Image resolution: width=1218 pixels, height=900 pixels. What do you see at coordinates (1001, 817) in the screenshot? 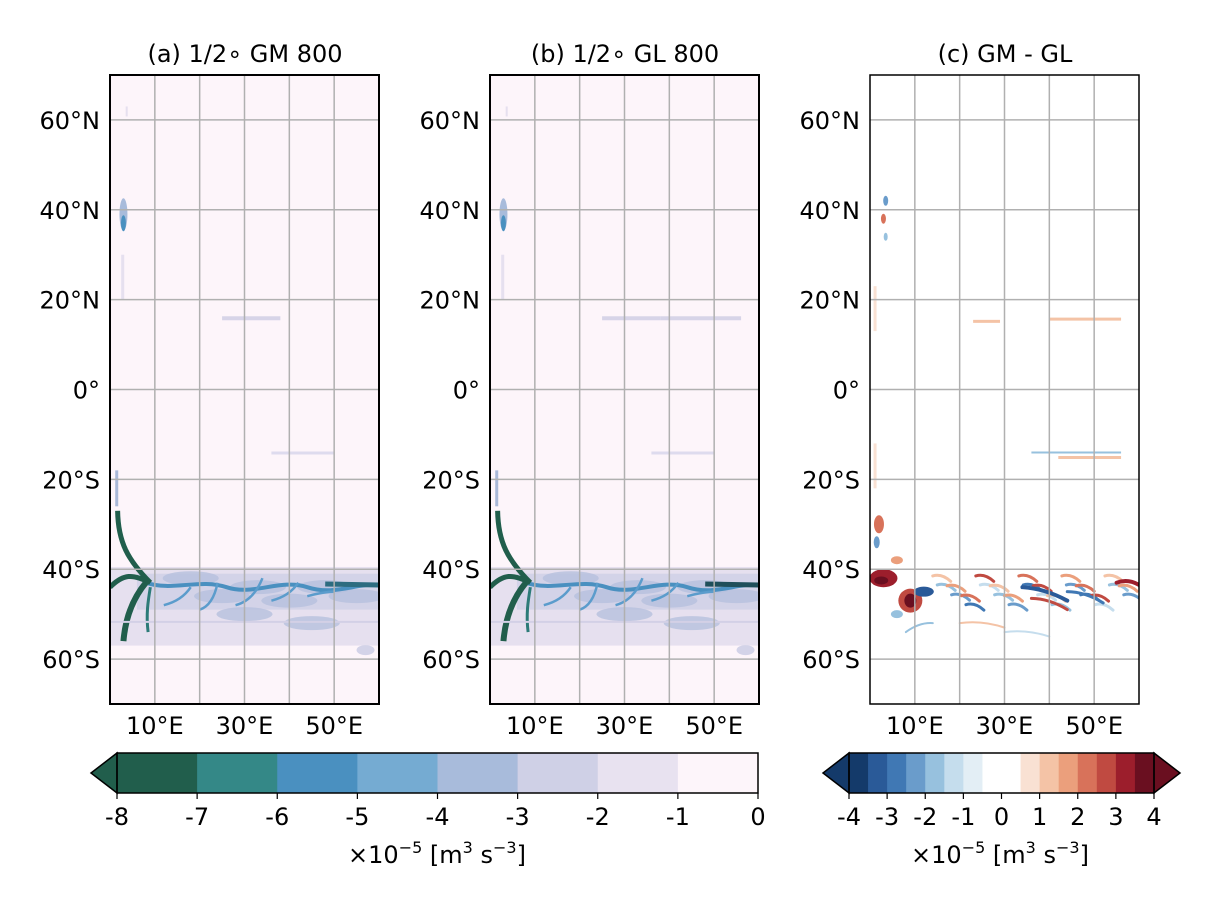
I see `colorbar-right-ticklabel: 0` at bounding box center [1001, 817].